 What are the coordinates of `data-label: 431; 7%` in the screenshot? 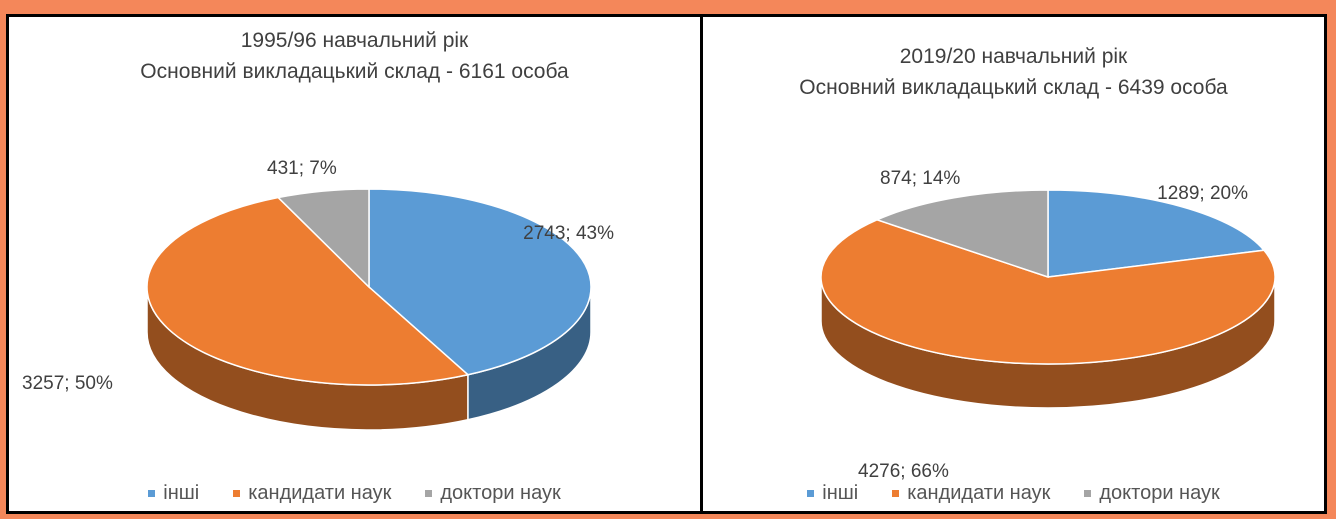 It's located at (302, 168).